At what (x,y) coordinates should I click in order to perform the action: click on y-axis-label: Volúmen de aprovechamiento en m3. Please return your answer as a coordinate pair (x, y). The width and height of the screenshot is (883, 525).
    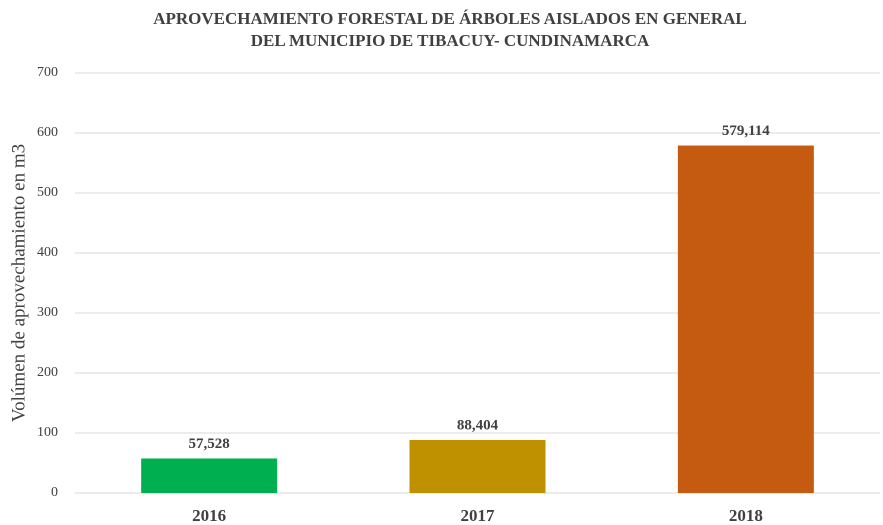
    Looking at the image, I should click on (18, 283).